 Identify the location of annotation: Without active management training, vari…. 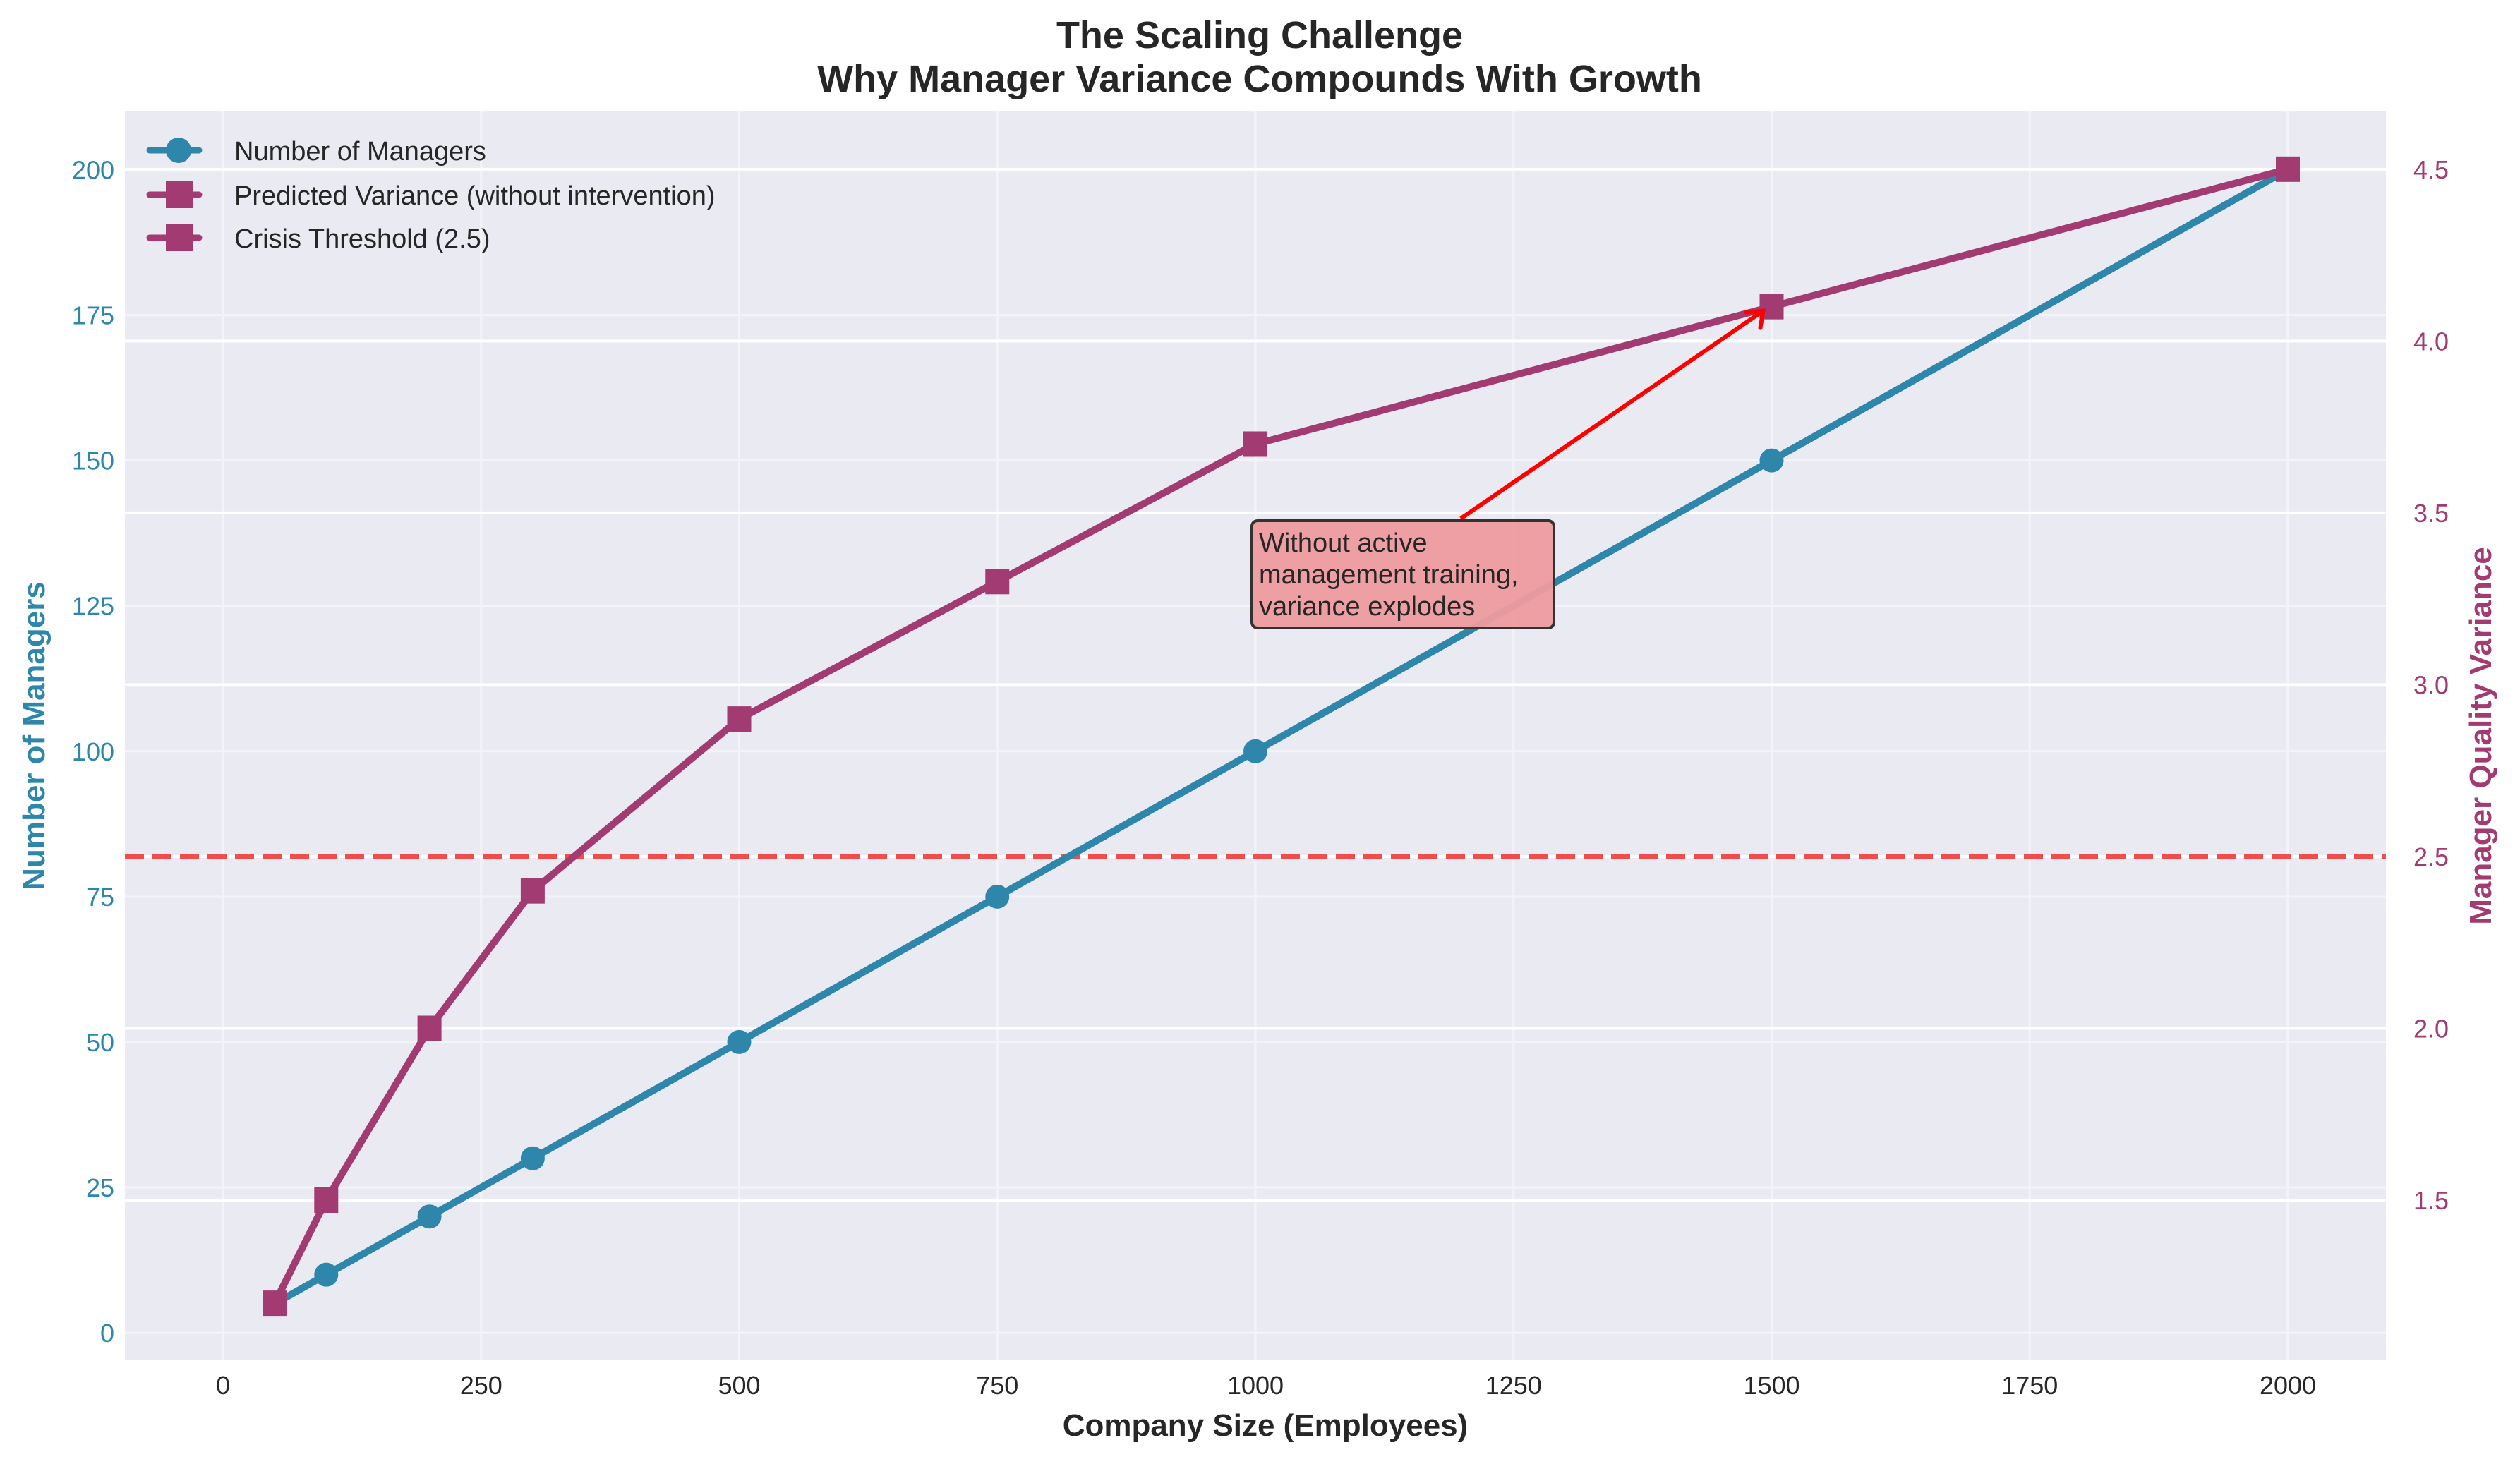
(1508, 468).